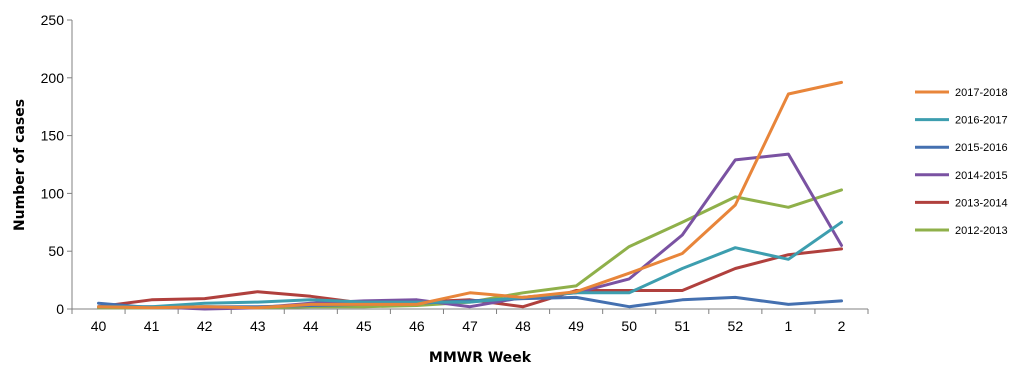 The width and height of the screenshot is (1031, 368). Describe the element at coordinates (53, 20) in the screenshot. I see `y-tick-label: 250` at that location.